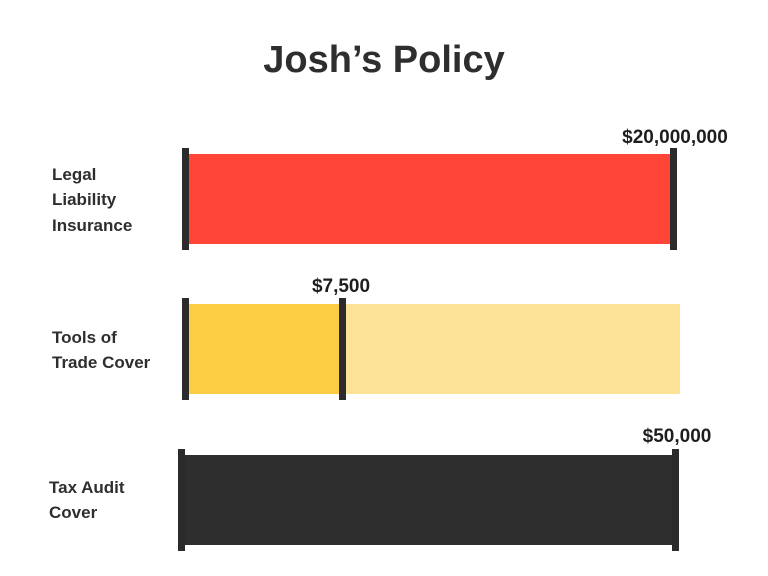 Image resolution: width=768 pixels, height=576 pixels. What do you see at coordinates (84, 199) in the screenshot?
I see `category-label-1-line-2: Liability` at bounding box center [84, 199].